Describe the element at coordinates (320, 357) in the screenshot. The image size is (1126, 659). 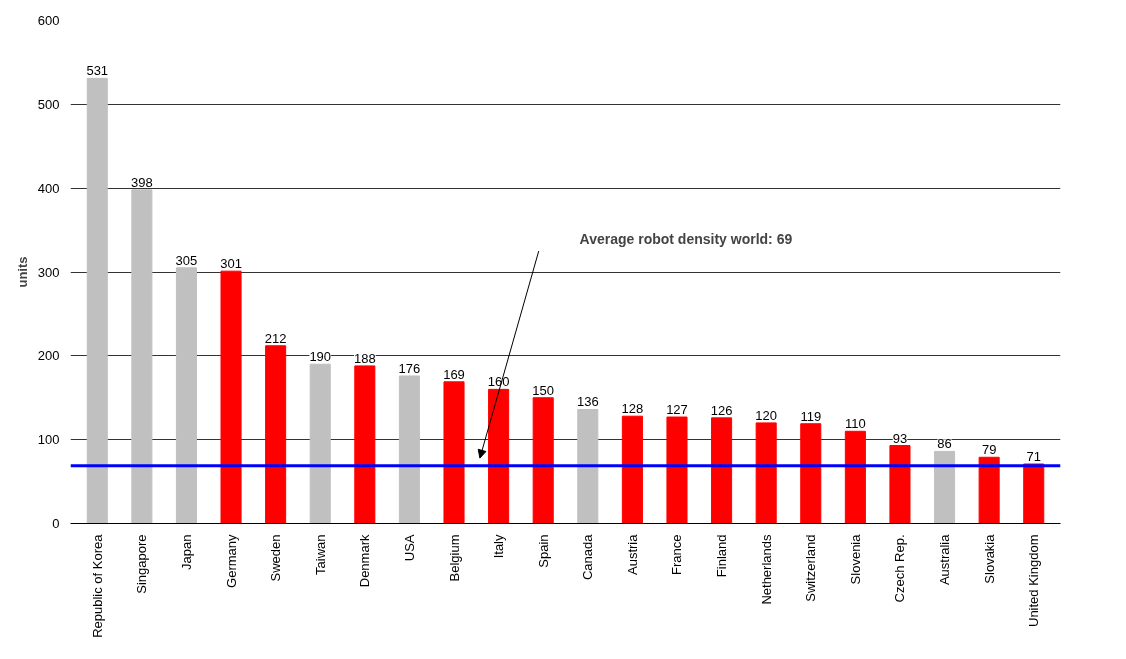
I see `data-label: 190` at that location.